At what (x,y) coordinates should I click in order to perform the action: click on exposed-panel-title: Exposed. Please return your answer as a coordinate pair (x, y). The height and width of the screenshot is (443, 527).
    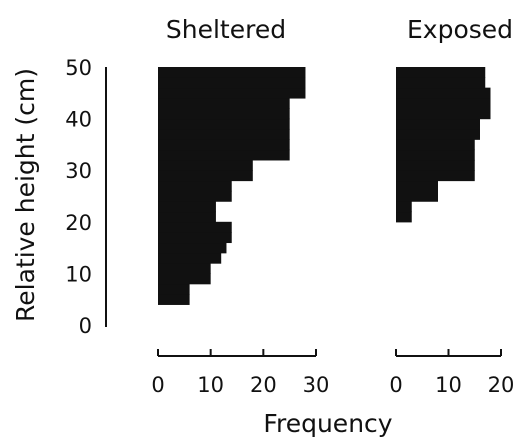
    Looking at the image, I should click on (460, 29).